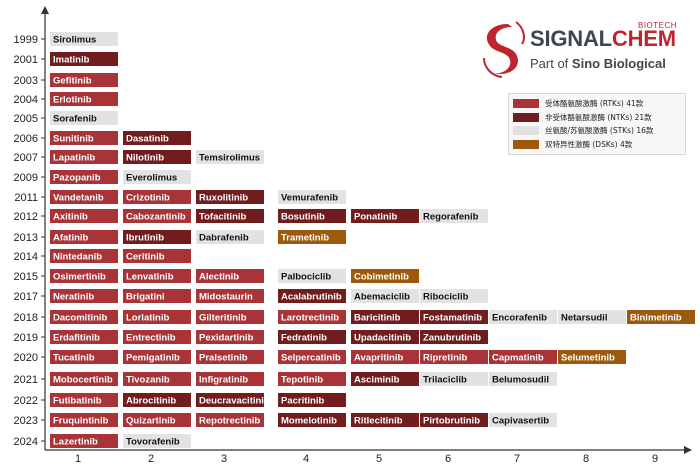 The image size is (700, 473). What do you see at coordinates (26, 100) in the screenshot?
I see `year-label: 2004` at bounding box center [26, 100].